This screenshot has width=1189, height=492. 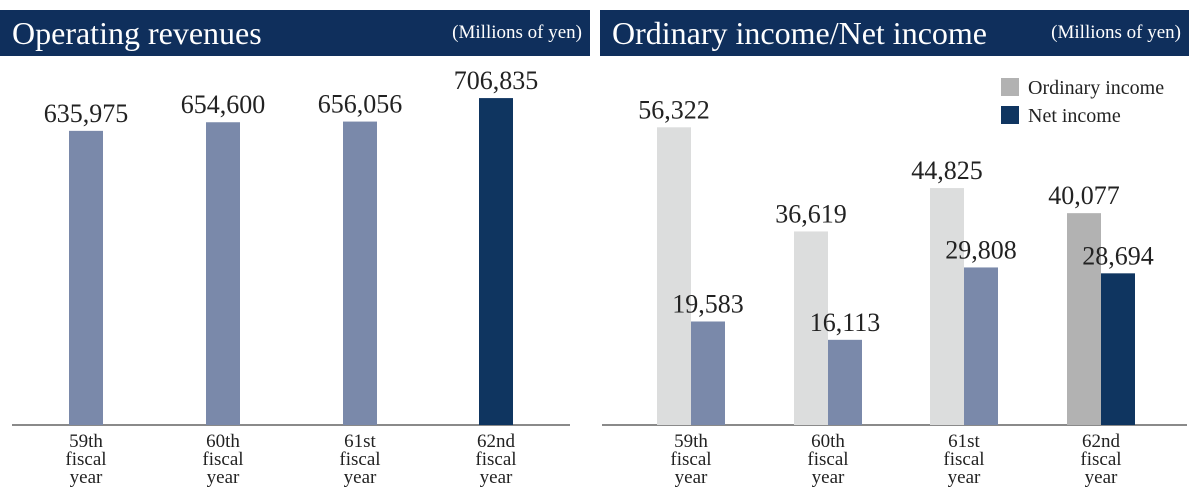 What do you see at coordinates (496, 80) in the screenshot?
I see `value-label: 706,835` at bounding box center [496, 80].